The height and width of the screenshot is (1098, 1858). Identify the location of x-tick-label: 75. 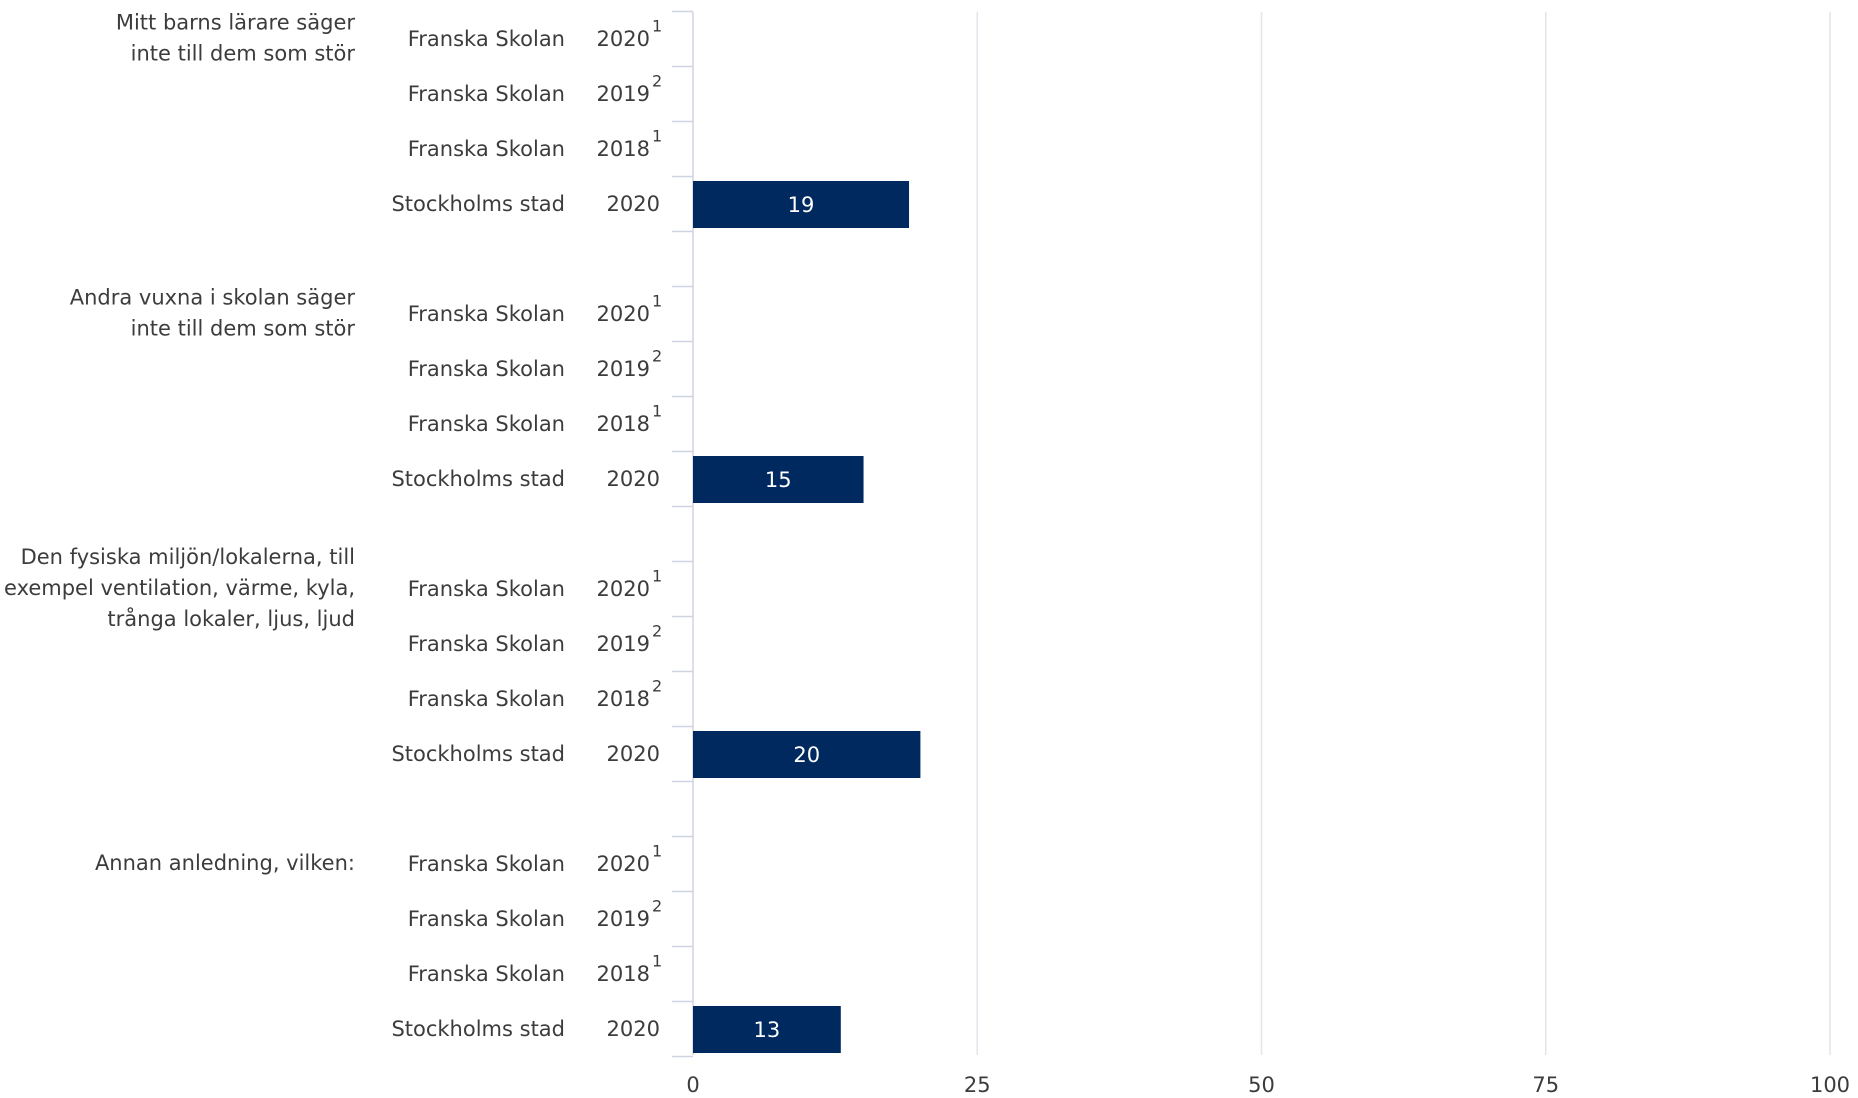
(1545, 1085).